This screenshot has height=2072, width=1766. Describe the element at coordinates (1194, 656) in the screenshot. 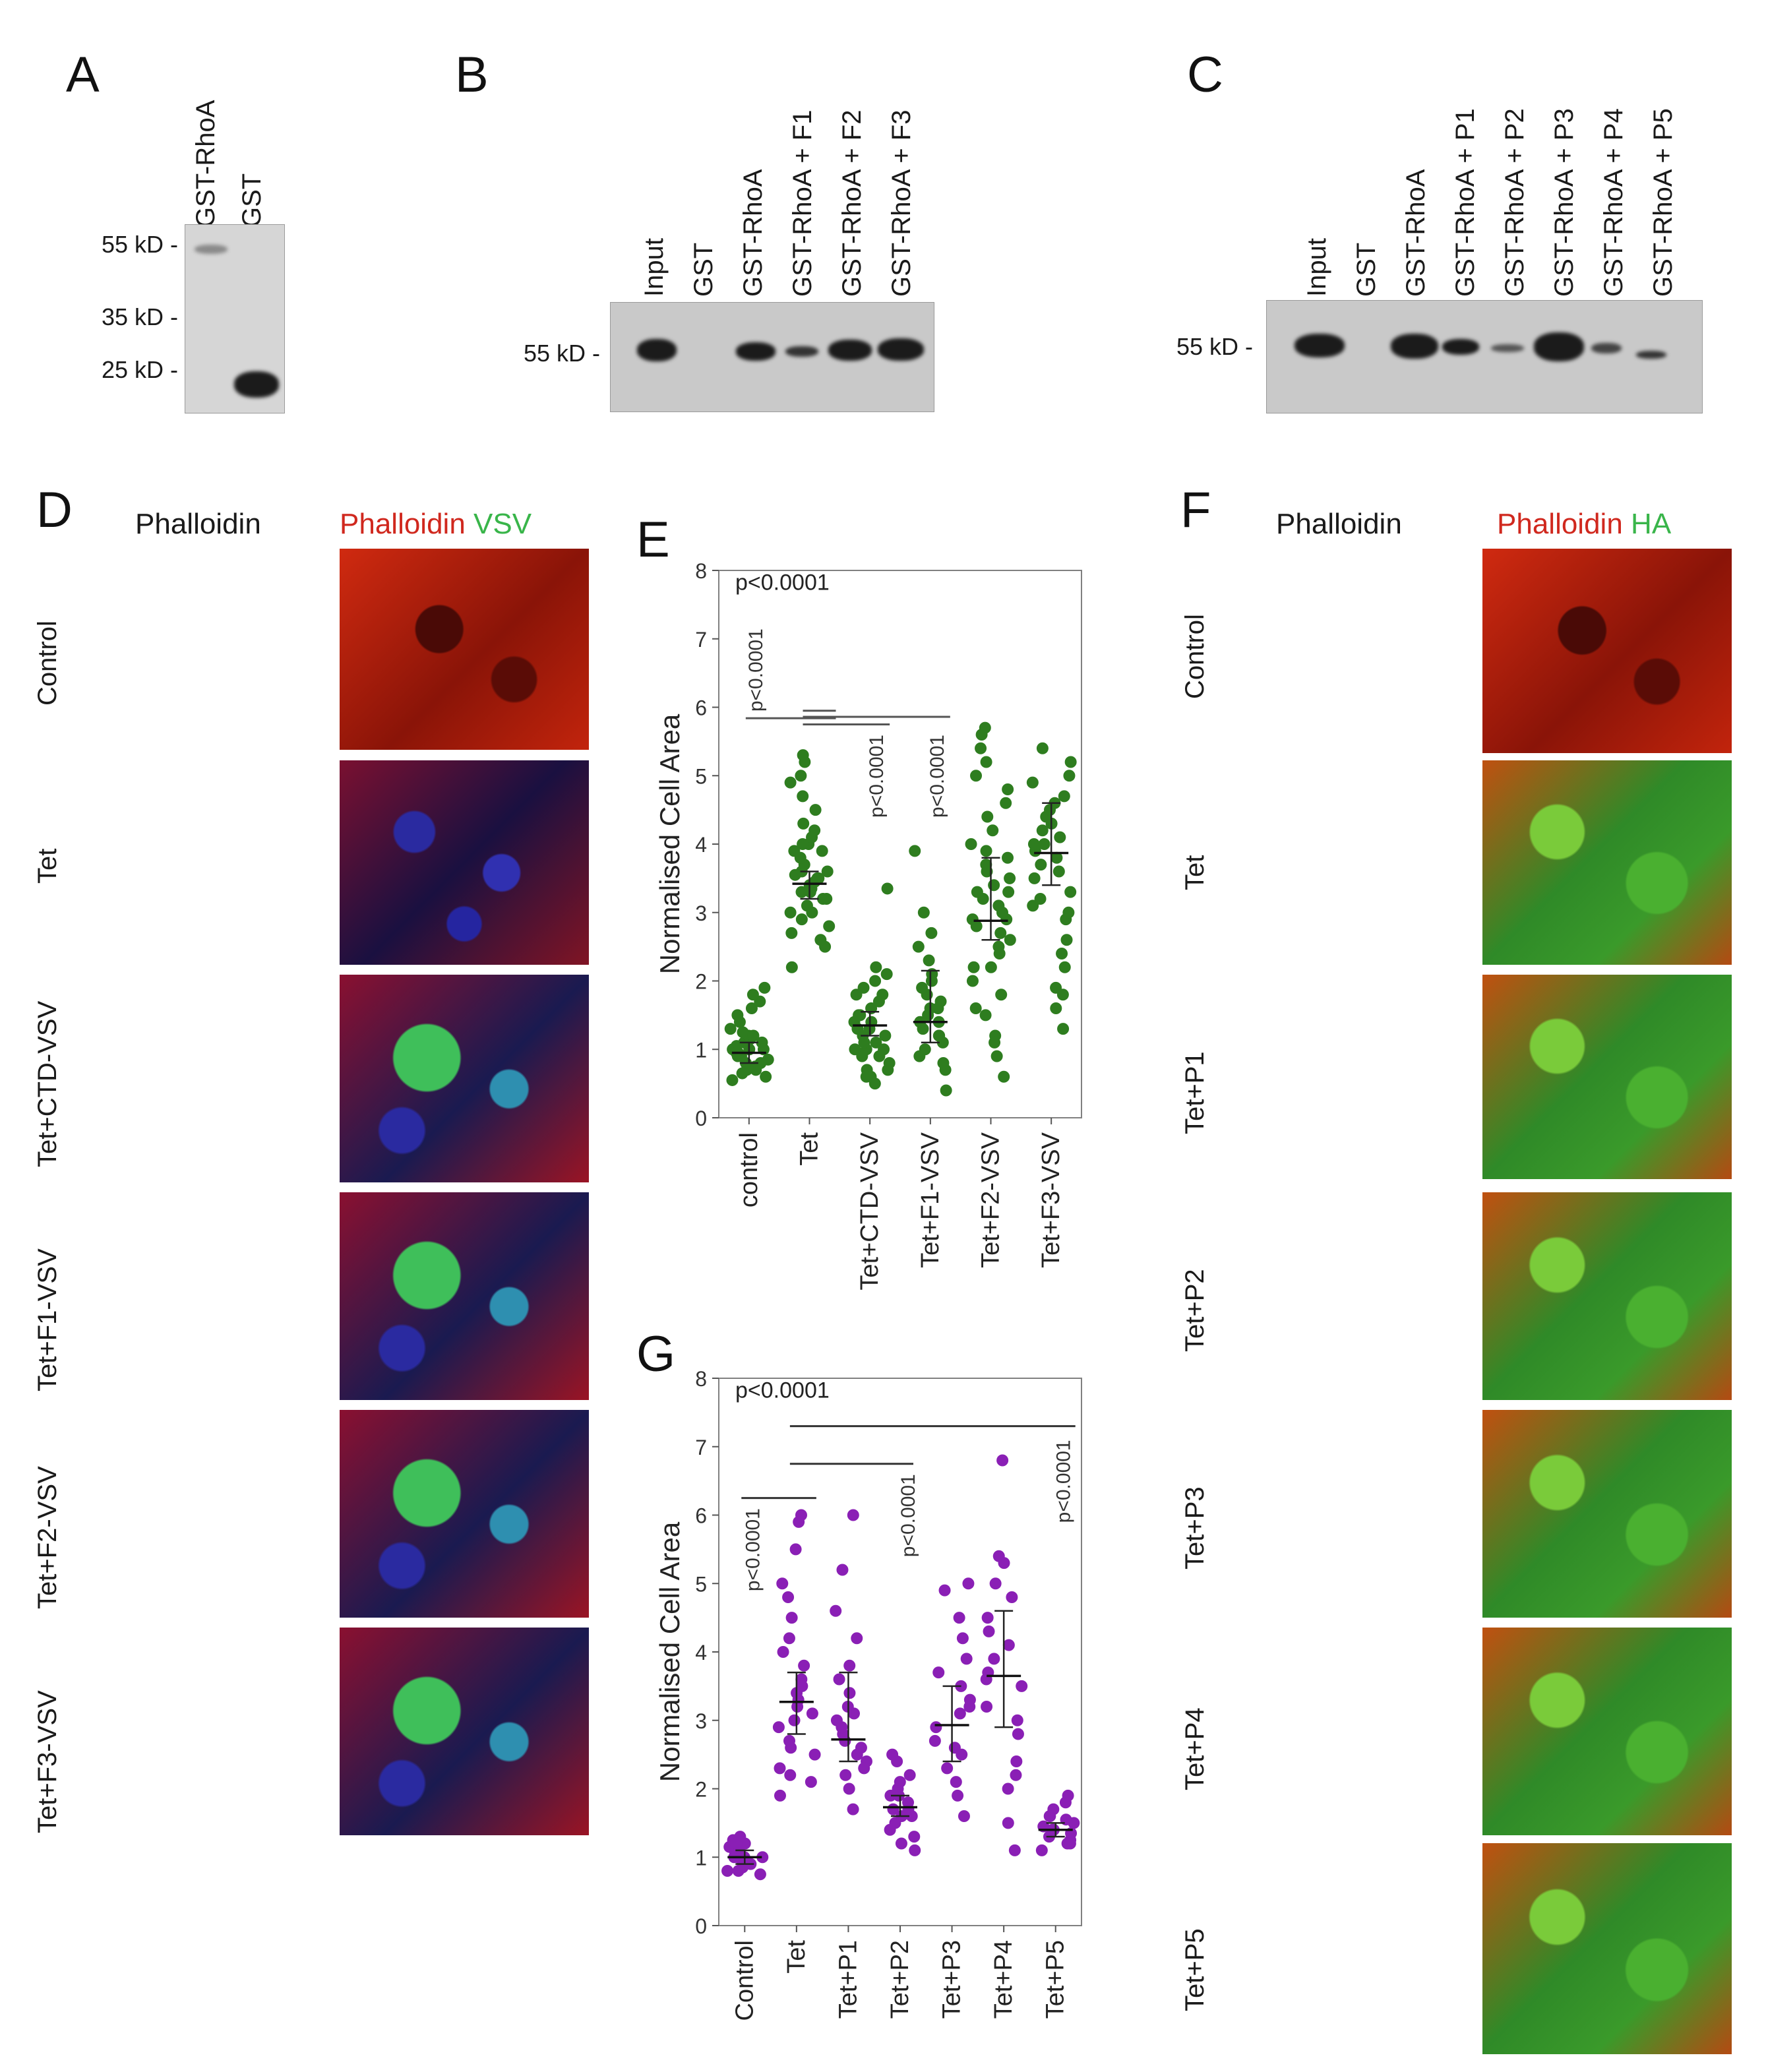

I see `panel-f-row-label: Control` at that location.